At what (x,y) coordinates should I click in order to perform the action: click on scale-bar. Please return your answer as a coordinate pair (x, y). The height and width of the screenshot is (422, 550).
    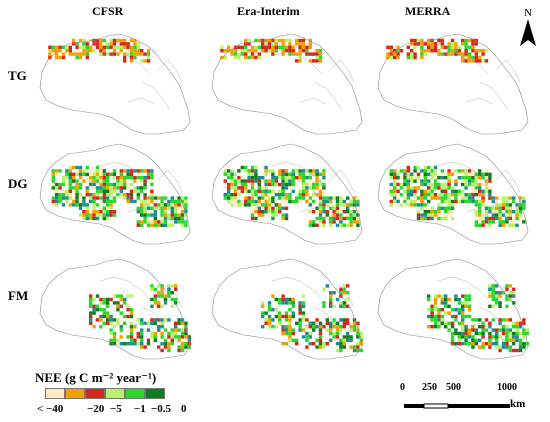
    Looking at the image, I should click on (465, 405).